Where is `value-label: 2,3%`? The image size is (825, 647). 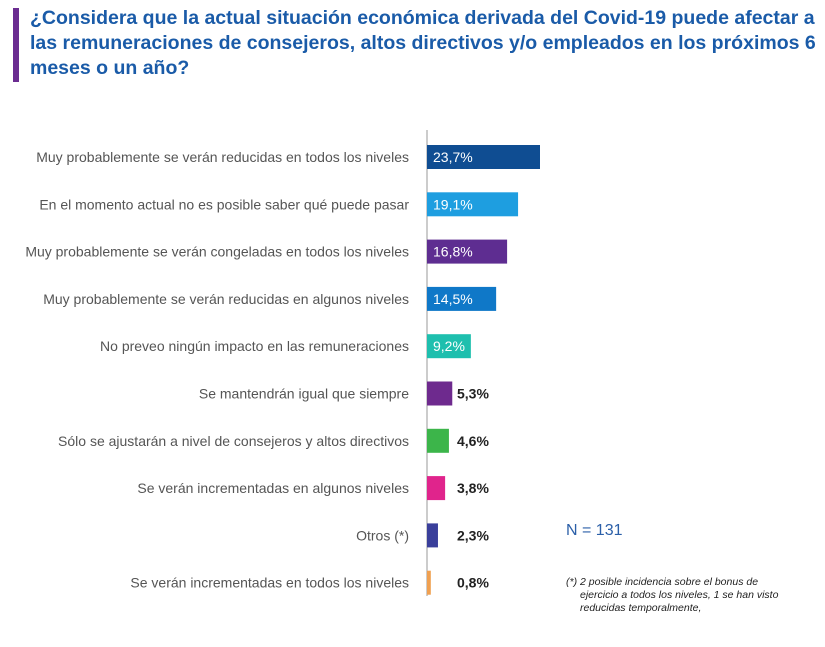 value-label: 2,3% is located at coordinates (473, 535).